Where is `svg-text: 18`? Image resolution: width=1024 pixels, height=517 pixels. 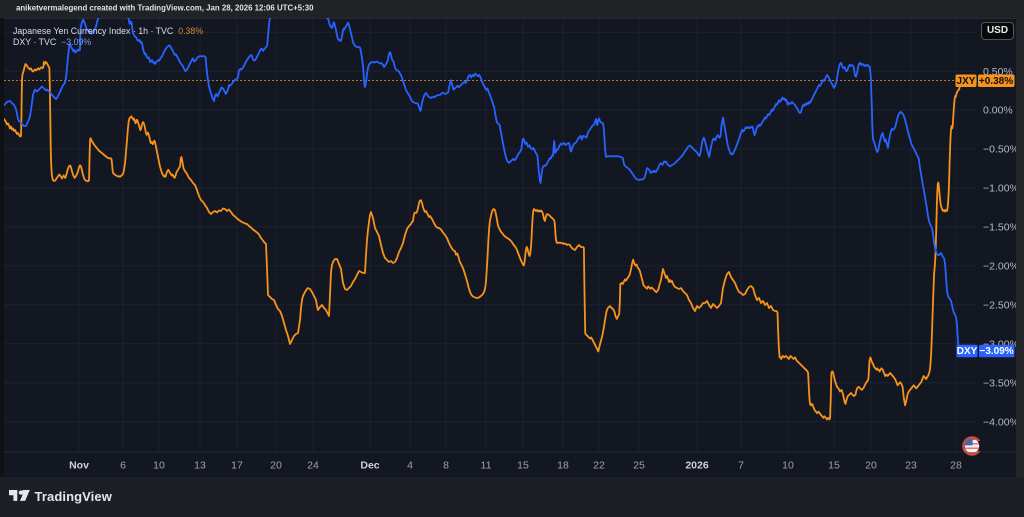
svg-text: 18 is located at coordinates (563, 466).